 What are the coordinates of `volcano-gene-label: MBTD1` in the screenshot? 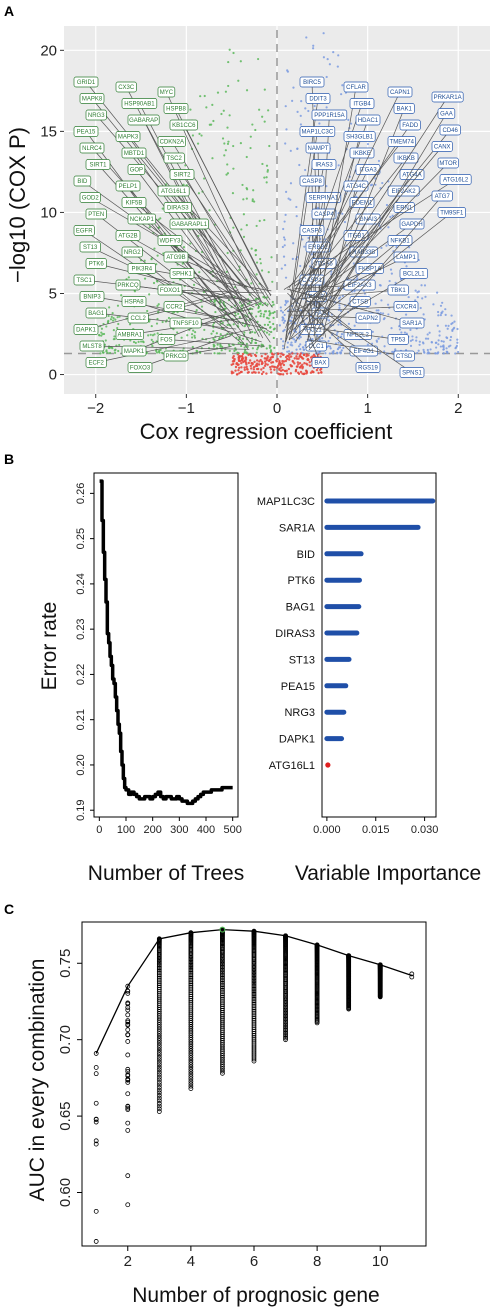 It's located at (134, 154).